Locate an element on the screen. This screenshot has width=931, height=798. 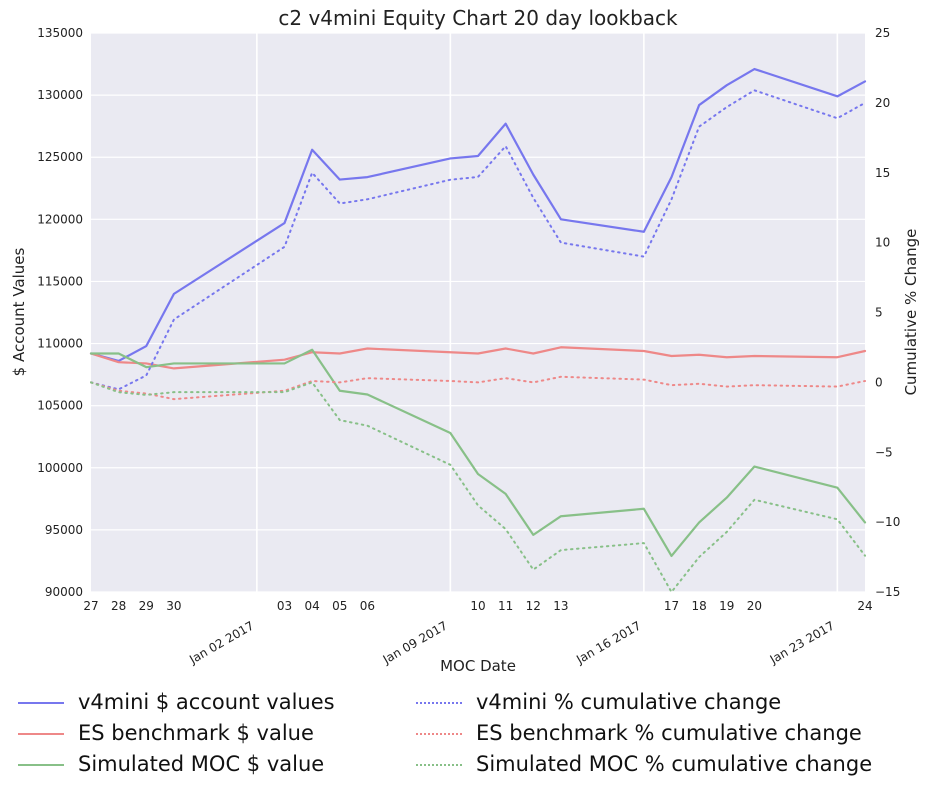
y-tick-label: 130000 is located at coordinates (60, 95).